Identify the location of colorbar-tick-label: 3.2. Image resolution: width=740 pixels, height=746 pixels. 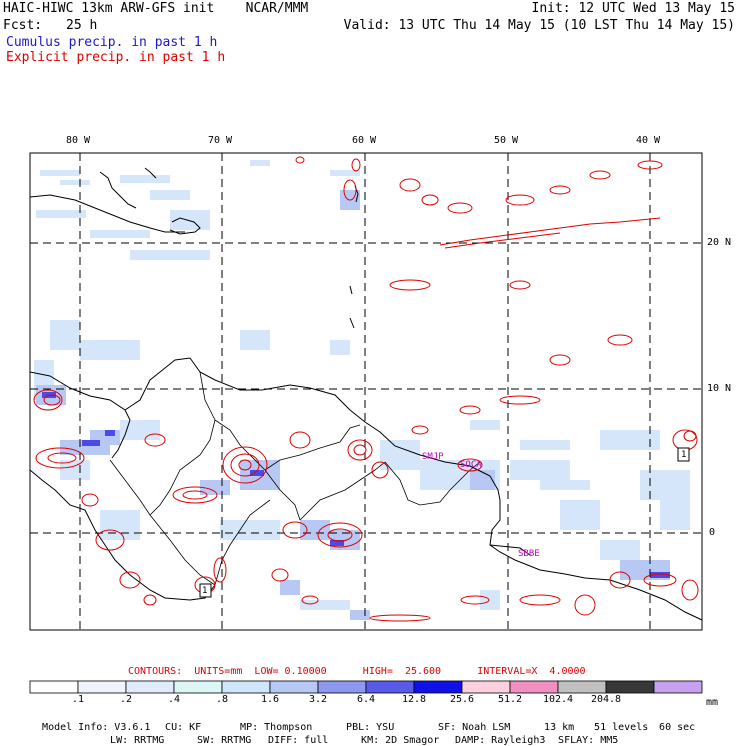
(318, 699).